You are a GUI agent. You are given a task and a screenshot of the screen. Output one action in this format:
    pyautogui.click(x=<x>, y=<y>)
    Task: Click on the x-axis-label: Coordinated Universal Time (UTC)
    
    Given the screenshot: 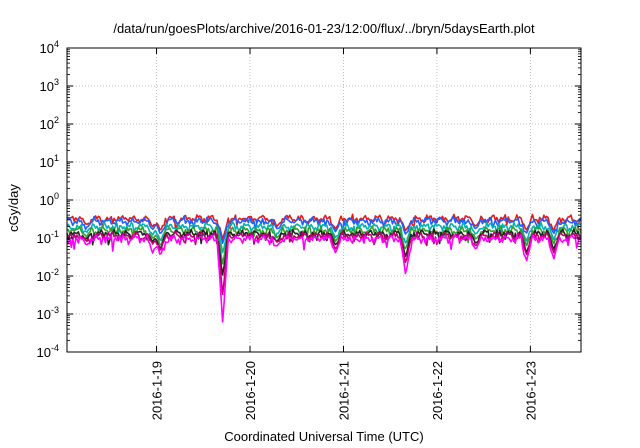 What is the action you would take?
    pyautogui.click(x=323, y=436)
    